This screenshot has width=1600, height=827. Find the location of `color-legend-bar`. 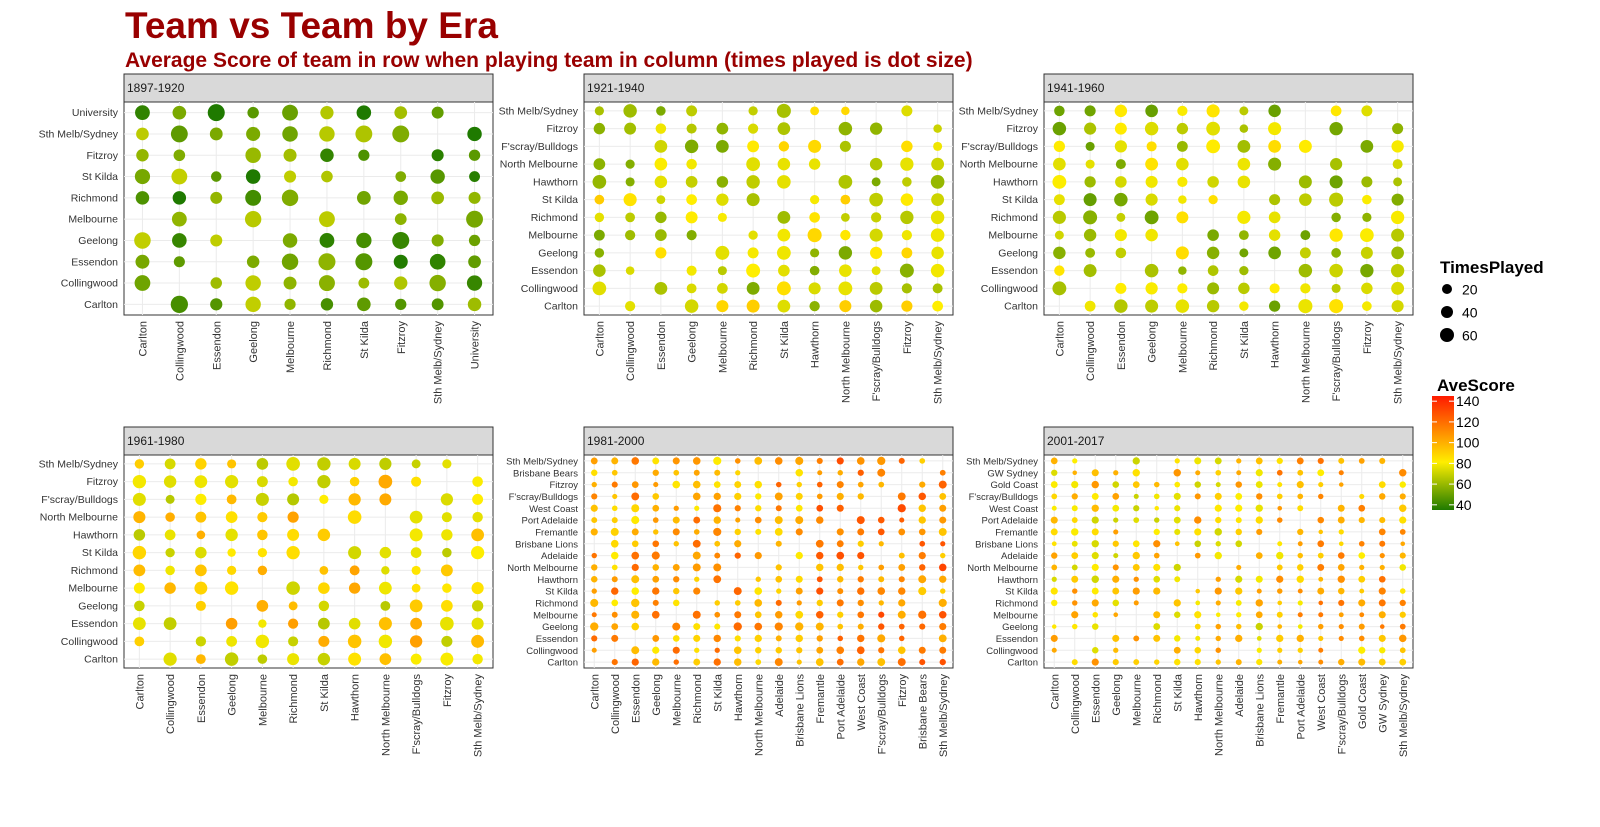

color-legend-bar is located at coordinates (1443, 453).